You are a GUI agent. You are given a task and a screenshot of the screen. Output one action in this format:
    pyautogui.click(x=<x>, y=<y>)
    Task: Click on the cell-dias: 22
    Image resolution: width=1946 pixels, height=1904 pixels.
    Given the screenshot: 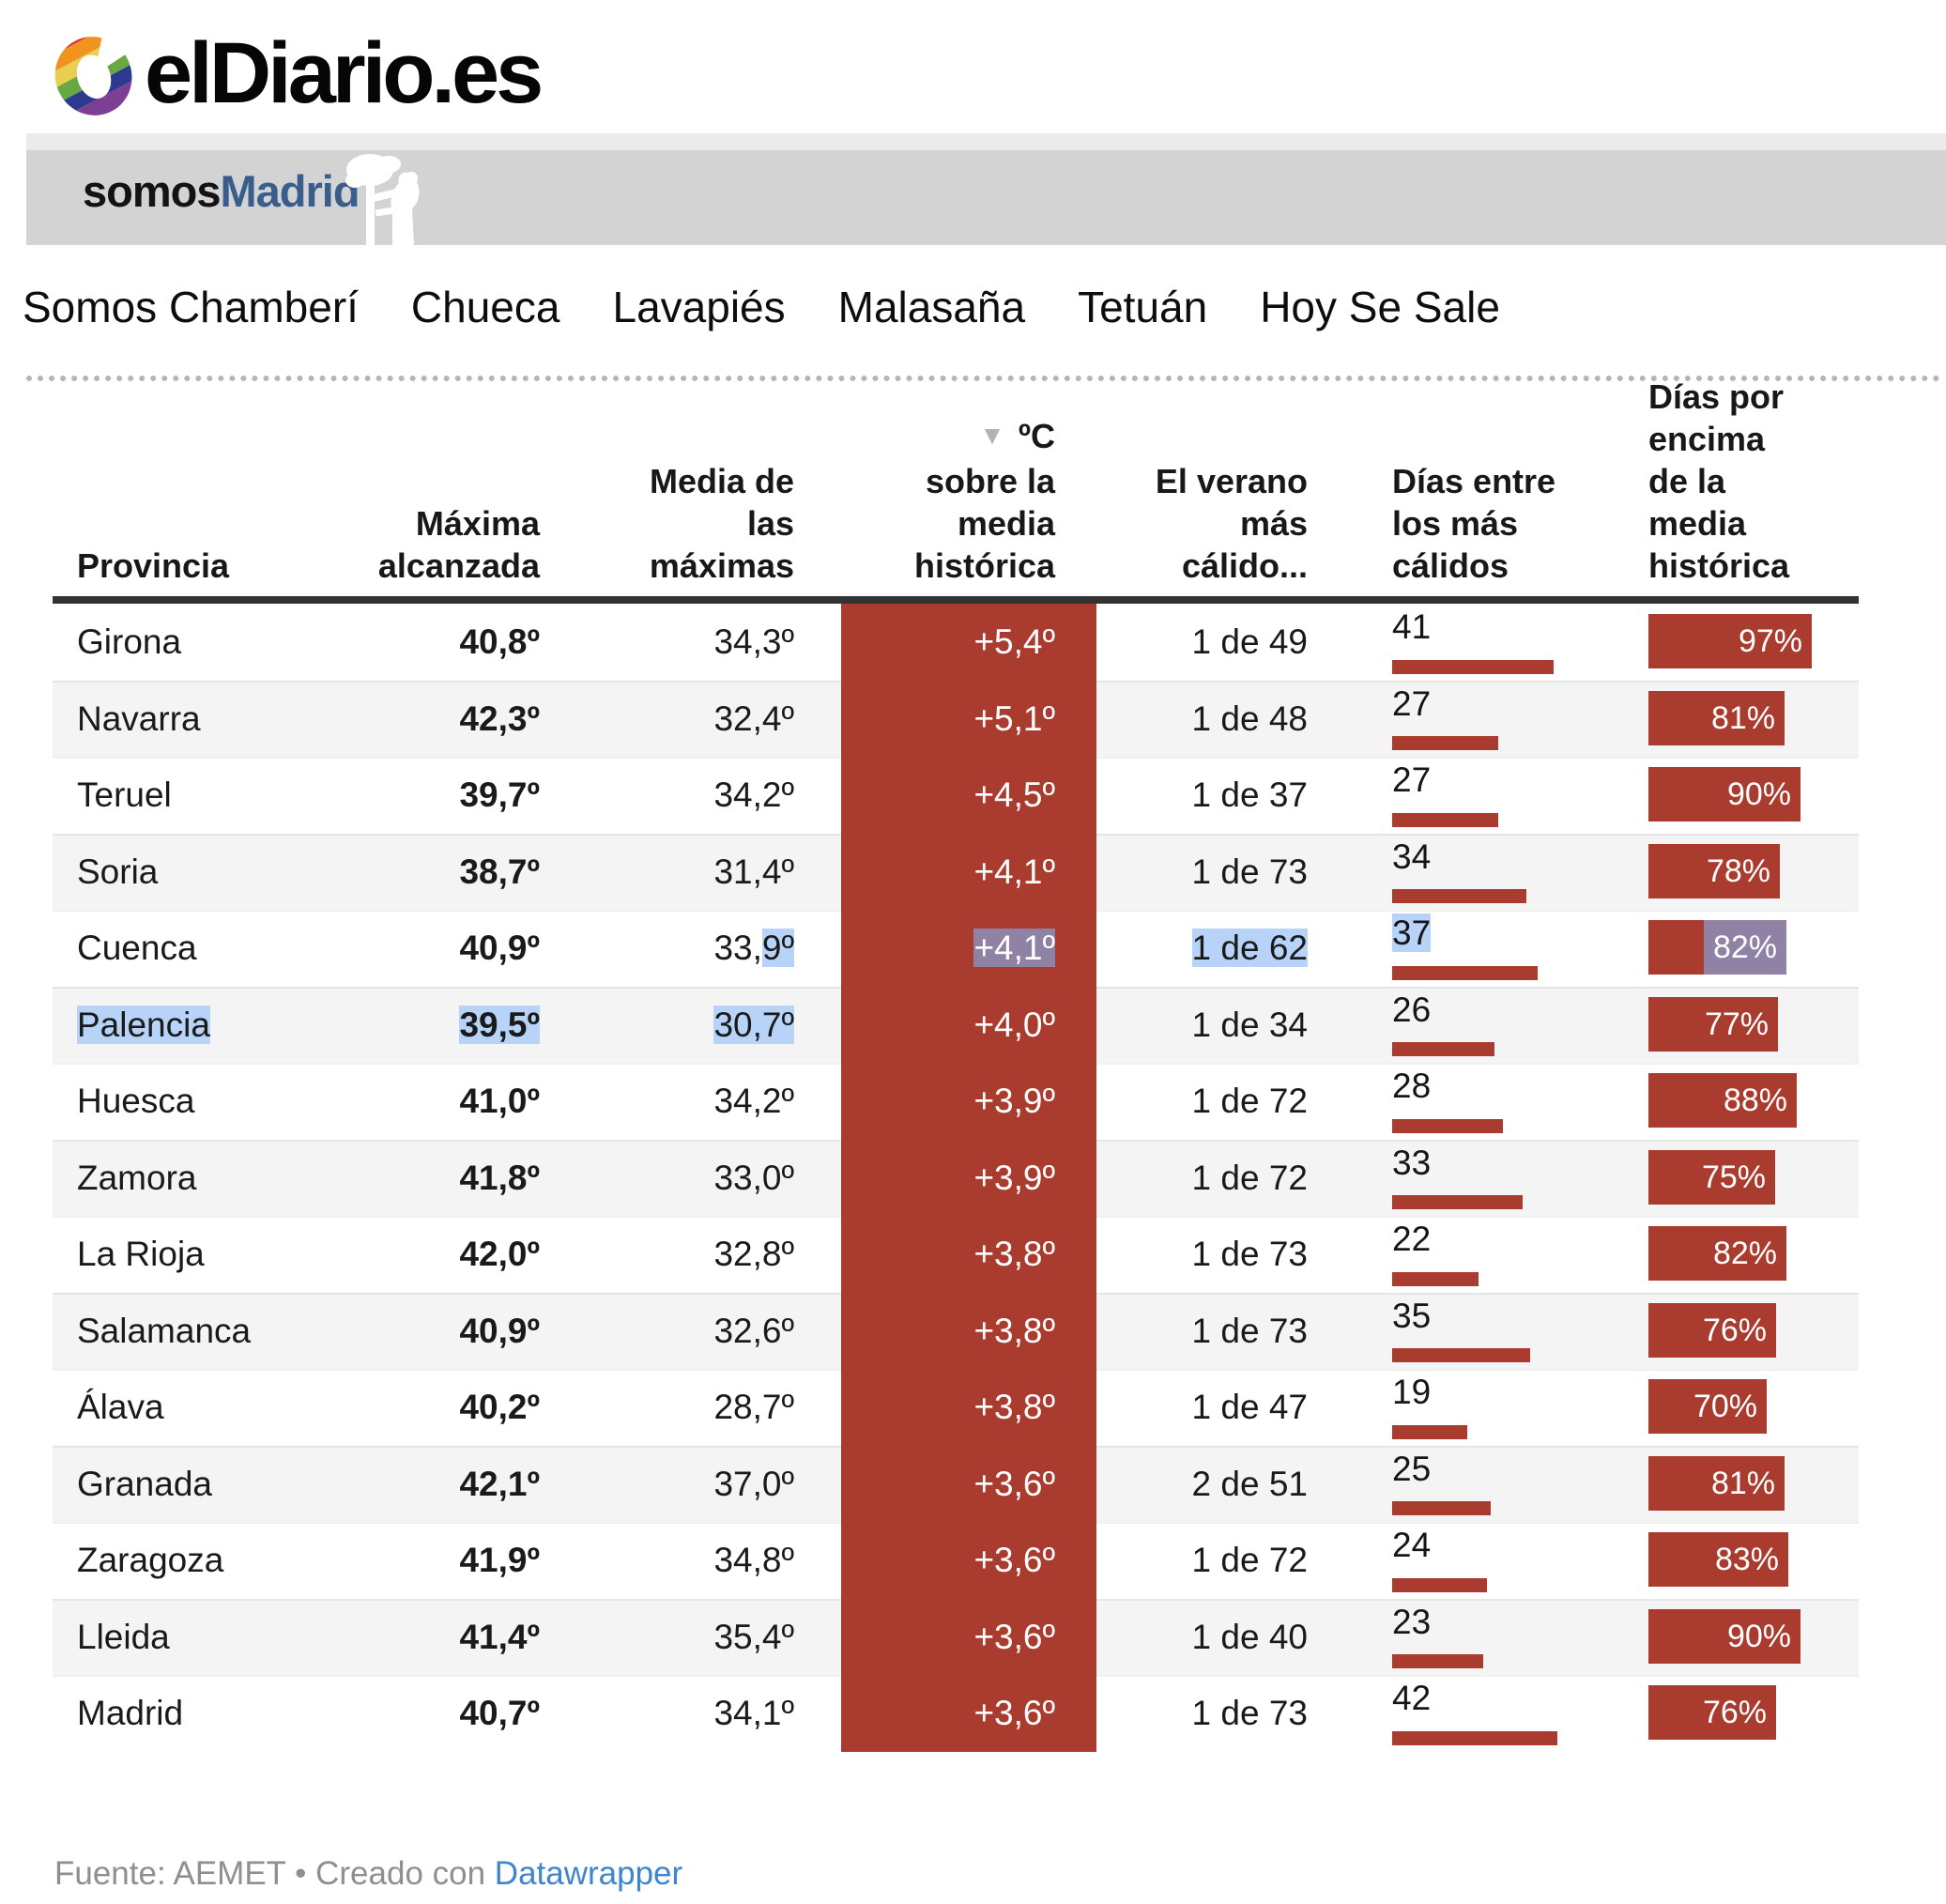 What is the action you would take?
    pyautogui.click(x=1500, y=1254)
    